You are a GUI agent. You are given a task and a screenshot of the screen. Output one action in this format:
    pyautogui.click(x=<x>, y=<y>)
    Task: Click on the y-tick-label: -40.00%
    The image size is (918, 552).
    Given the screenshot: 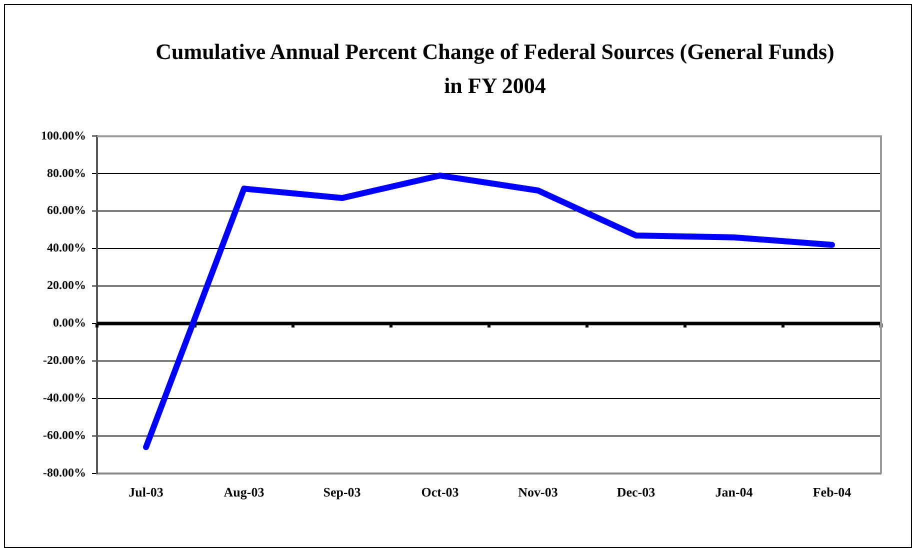 What is the action you would take?
    pyautogui.click(x=64, y=397)
    